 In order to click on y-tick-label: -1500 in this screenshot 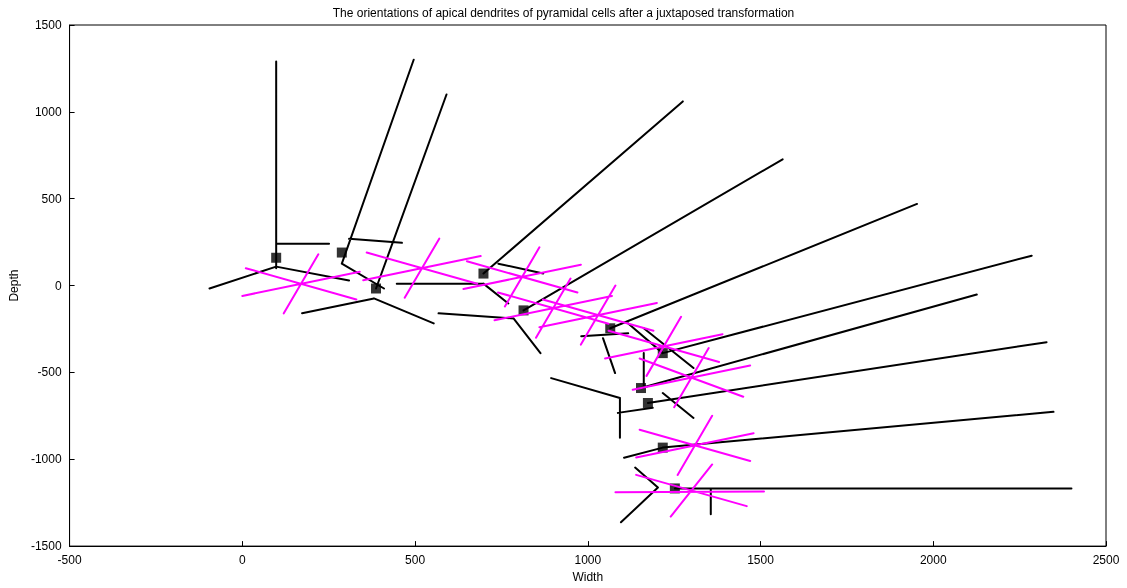, I will do `click(46, 546)`.